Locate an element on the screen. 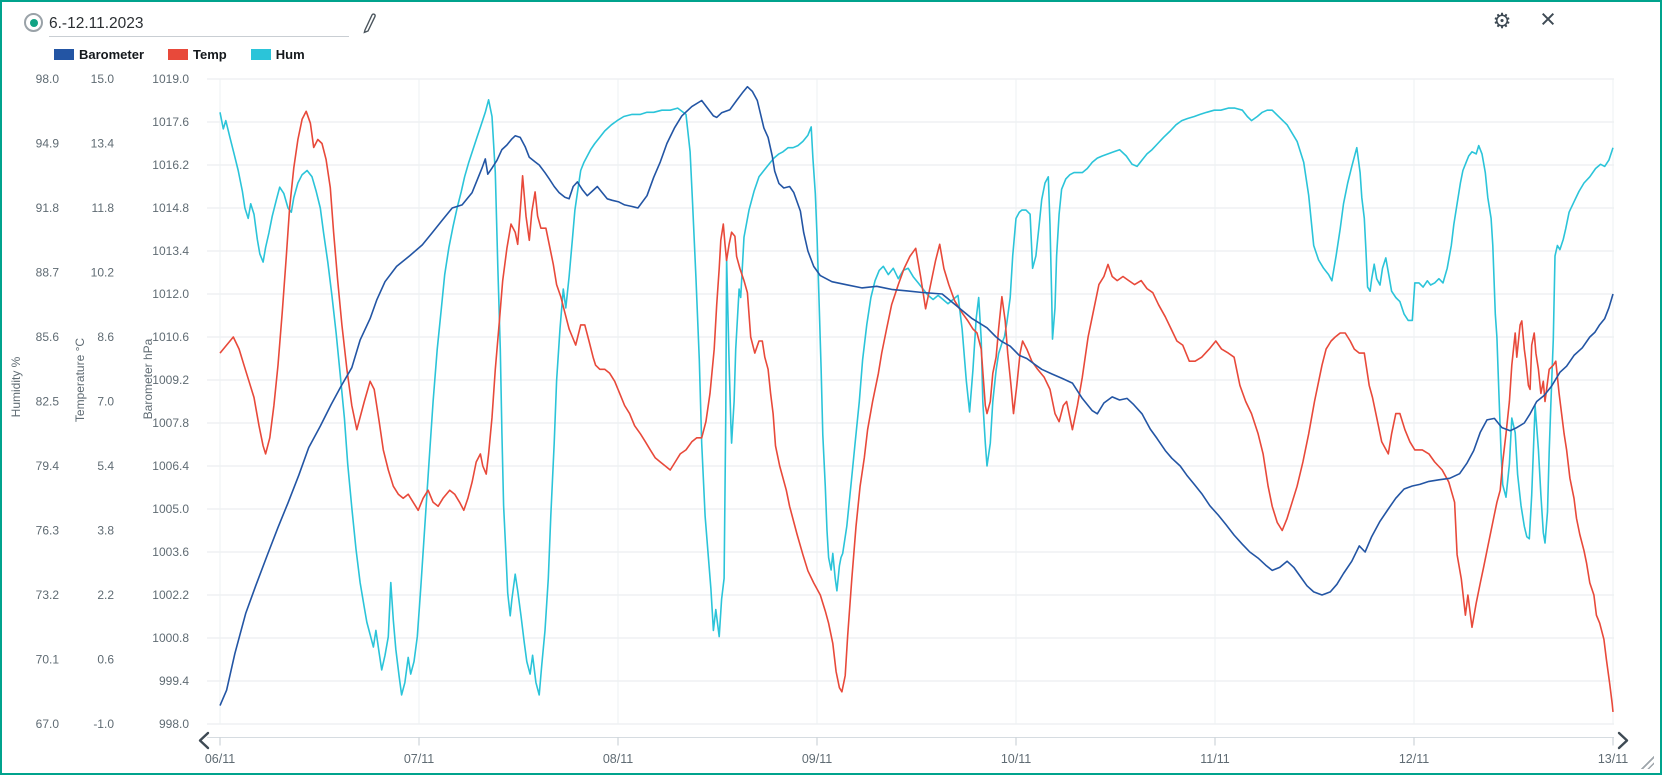 The image size is (1662, 775). legend-label: Barometer is located at coordinates (112, 54).